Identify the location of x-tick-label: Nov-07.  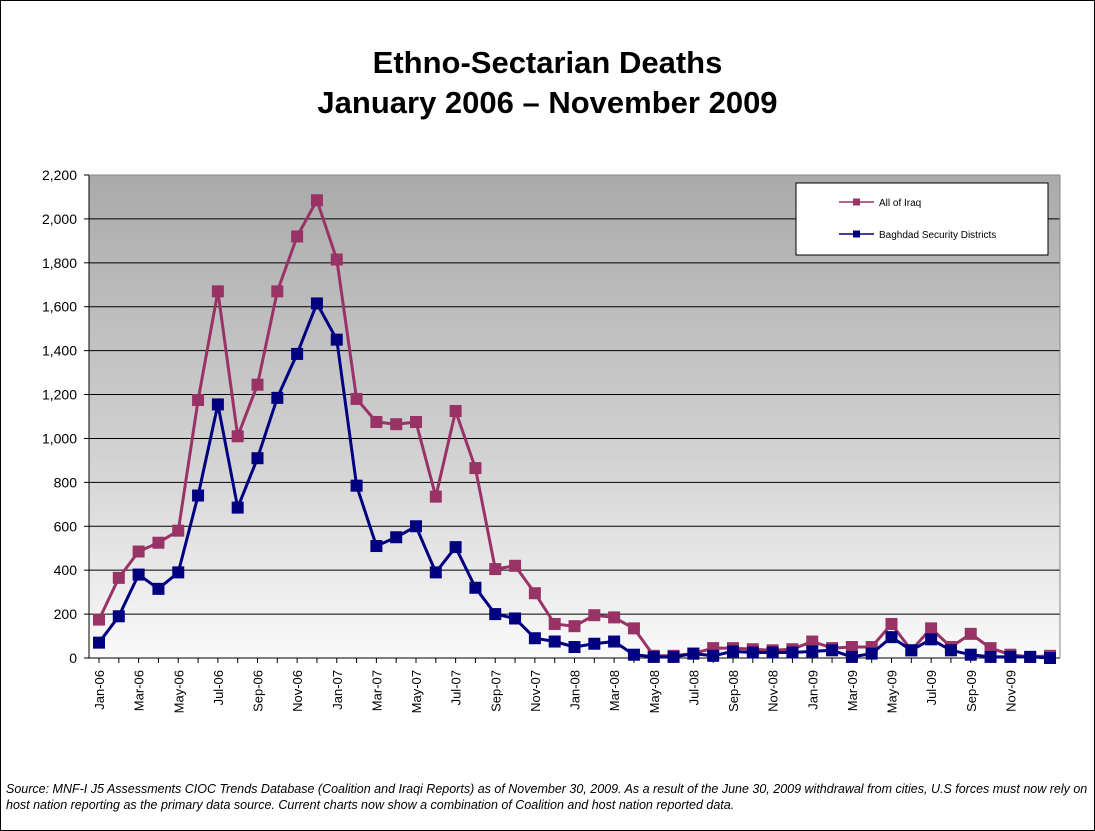
(535, 691).